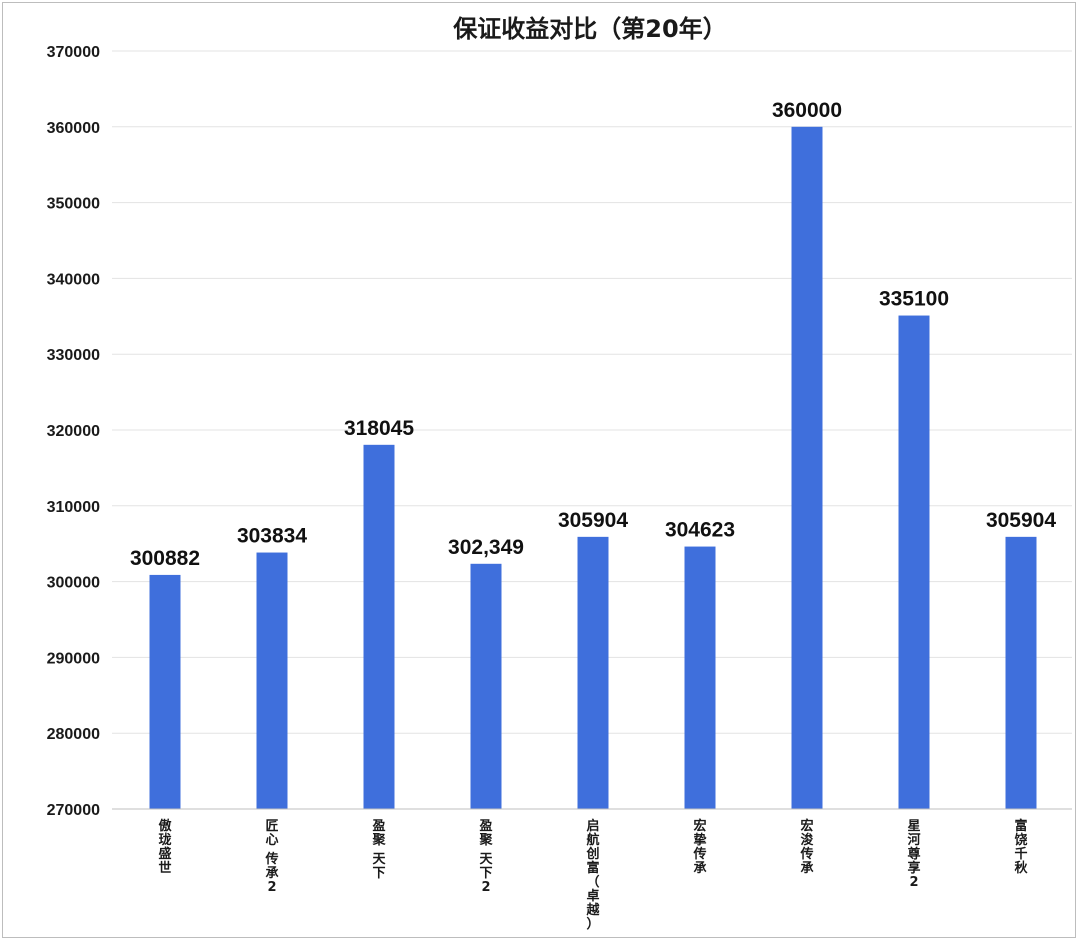 This screenshot has height=942, width=1080. Describe the element at coordinates (486, 547) in the screenshot. I see `data-label: 302,349` at that location.